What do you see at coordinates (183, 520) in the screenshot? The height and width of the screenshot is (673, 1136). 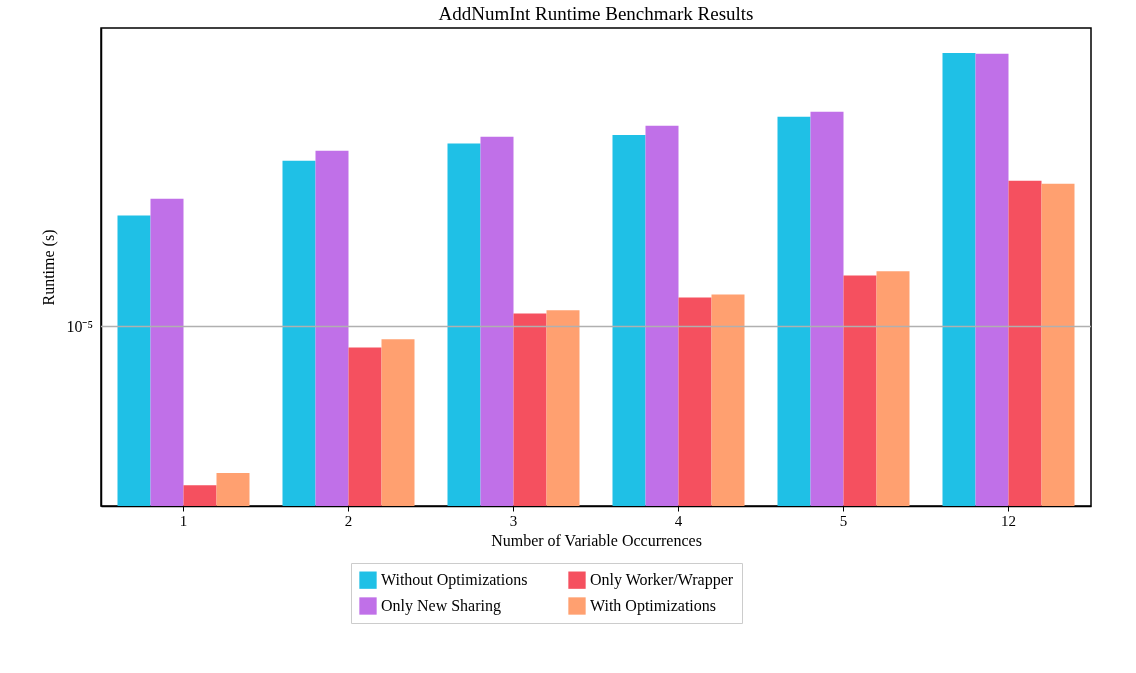 I see `x-tick-label: 1` at bounding box center [183, 520].